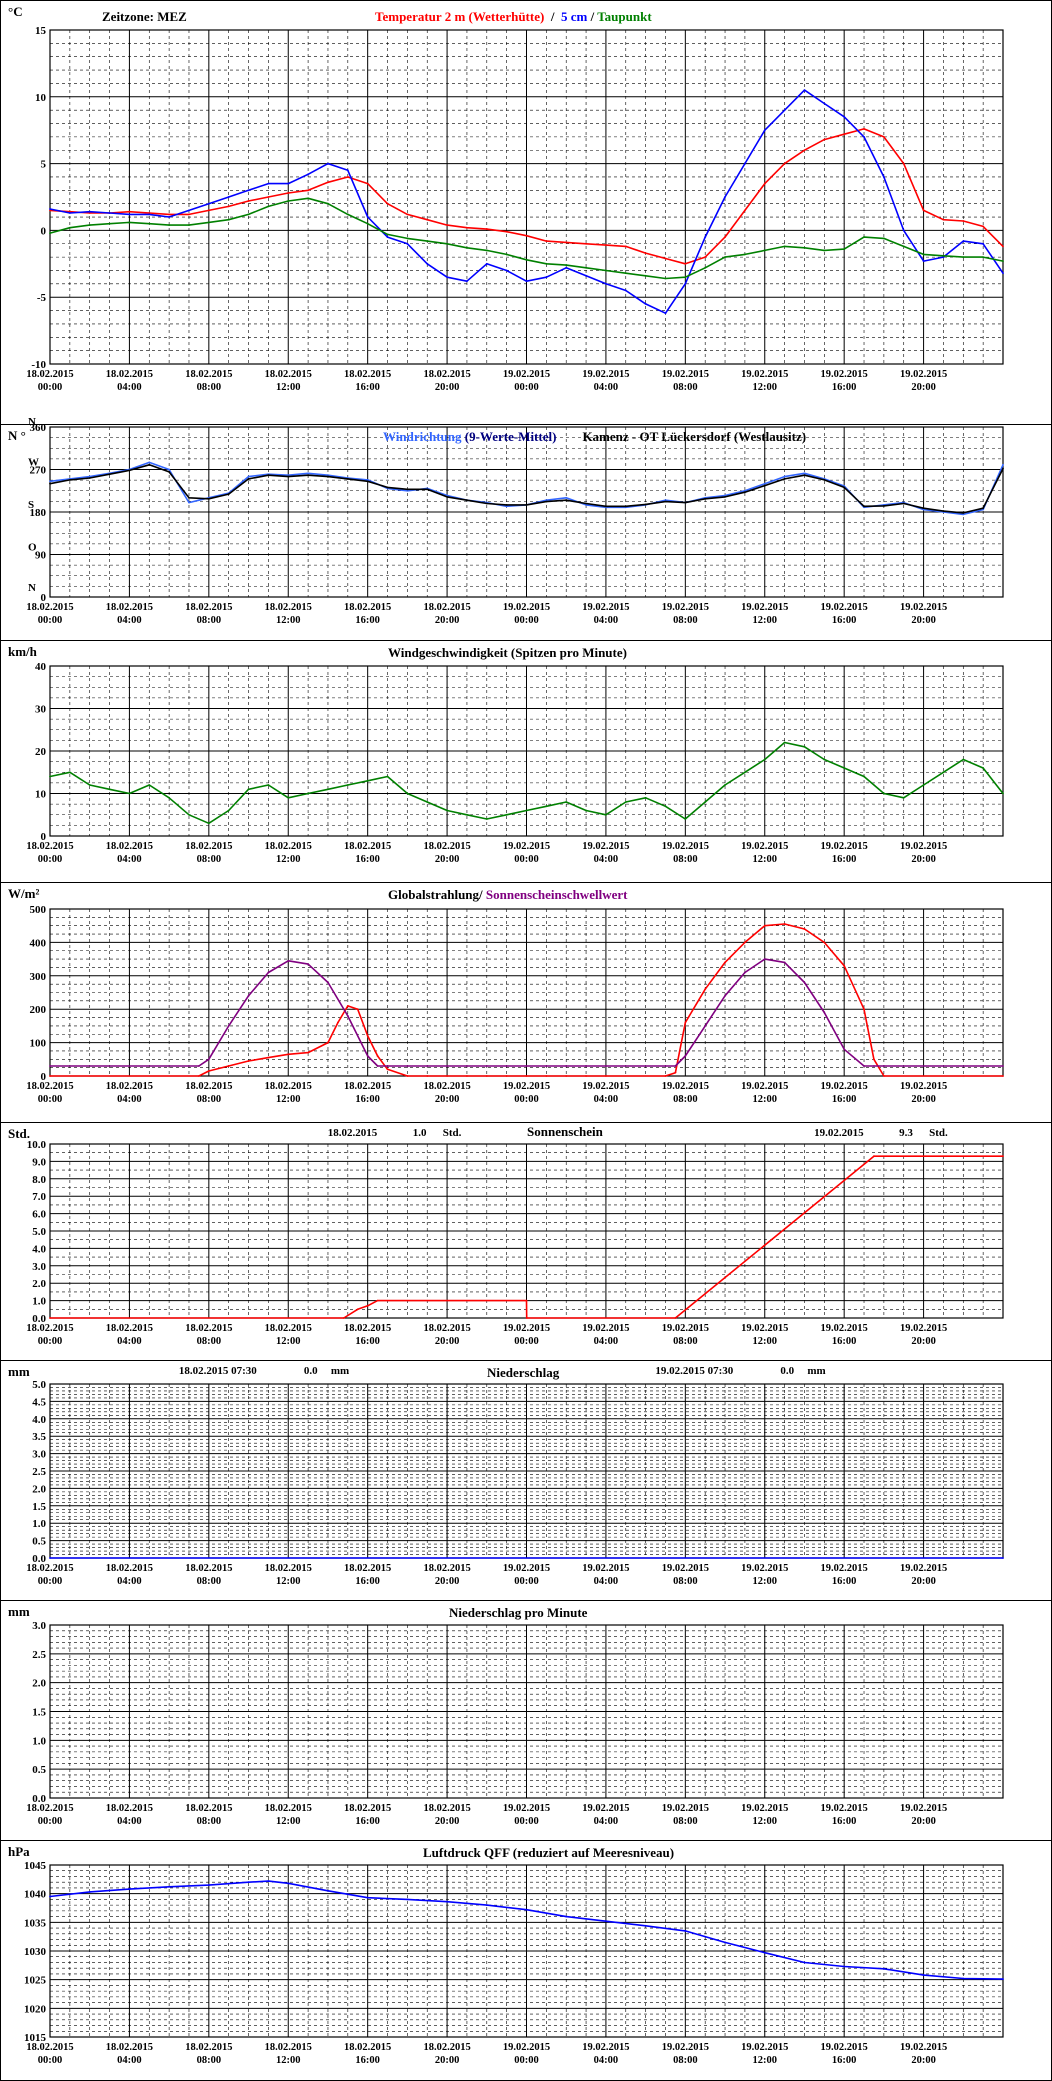 The width and height of the screenshot is (1052, 2081). What do you see at coordinates (38, 471) in the screenshot?
I see `y-tick-label: 270` at bounding box center [38, 471].